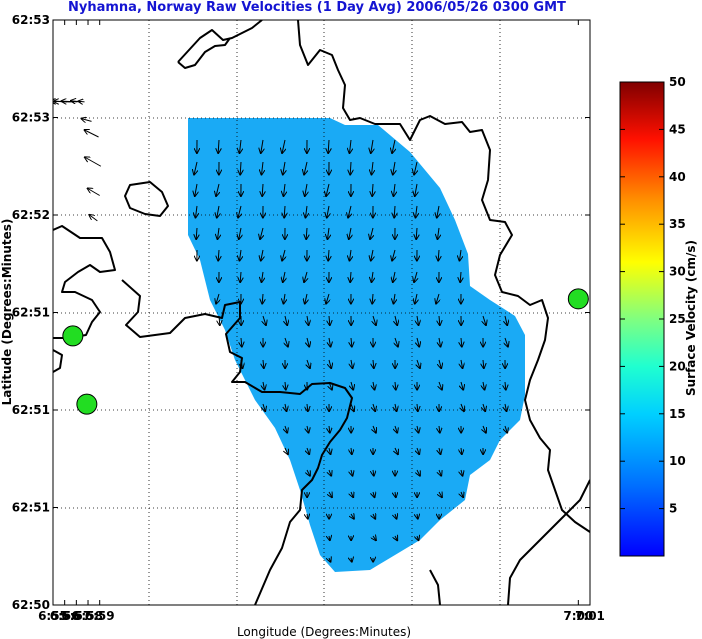 The image size is (702, 639). What do you see at coordinates (673, 509) in the screenshot?
I see `colorbar-tick-label: 5` at bounding box center [673, 509].